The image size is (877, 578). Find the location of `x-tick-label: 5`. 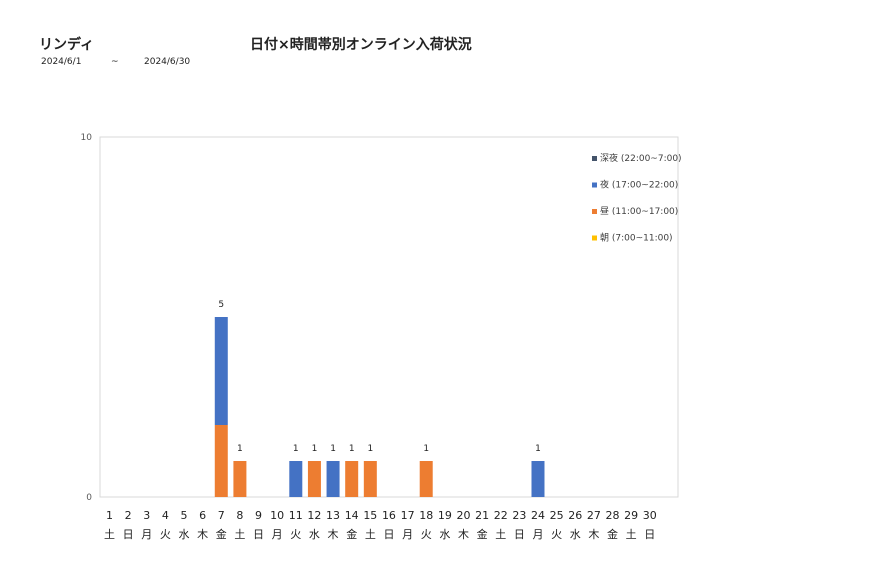

x-tick-label: 5 is located at coordinates (184, 515).